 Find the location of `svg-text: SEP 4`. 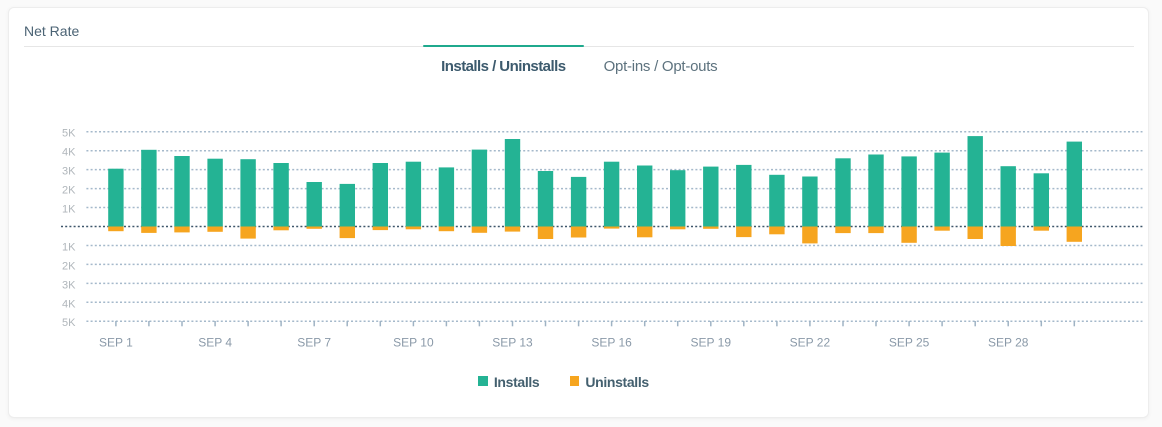

svg-text: SEP 4 is located at coordinates (215, 343).